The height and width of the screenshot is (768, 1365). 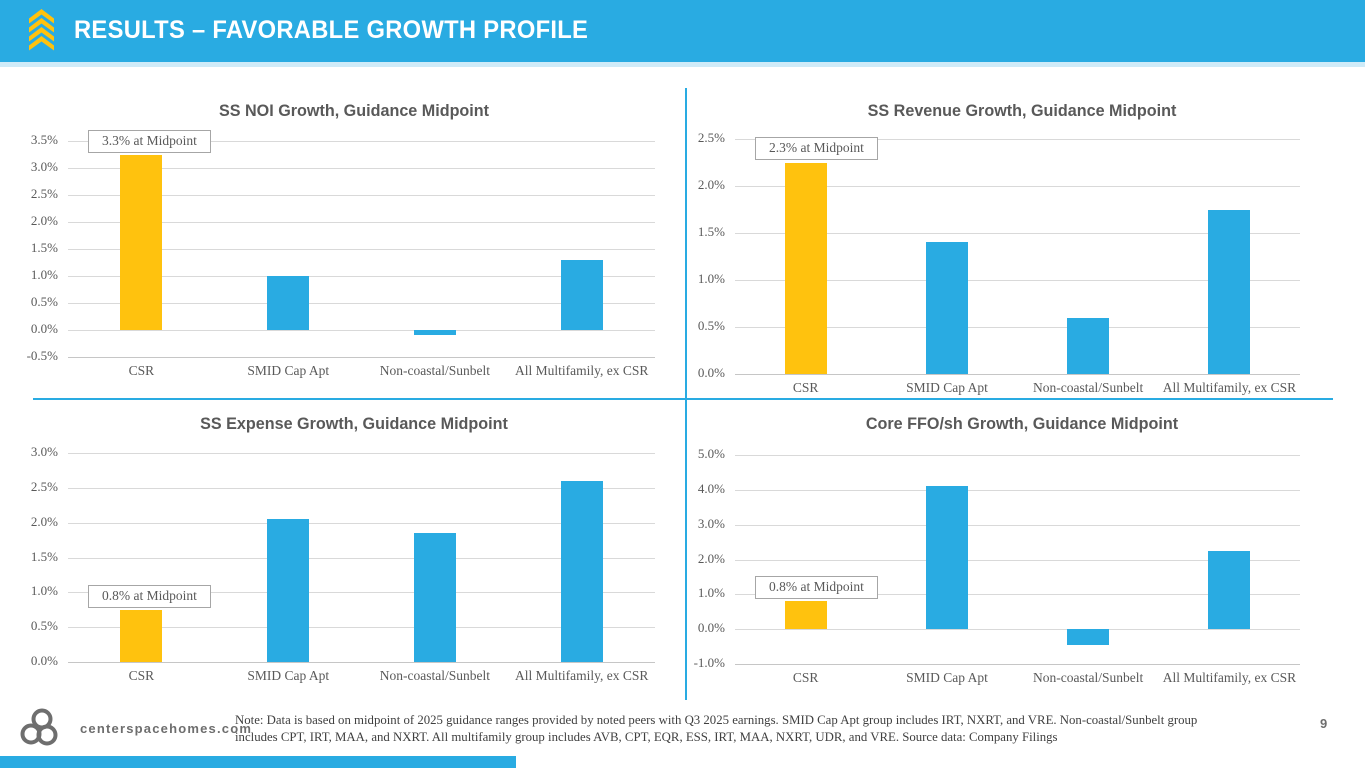 What do you see at coordinates (44, 626) in the screenshot?
I see `y-axis-tick-label: 0.5%` at bounding box center [44, 626].